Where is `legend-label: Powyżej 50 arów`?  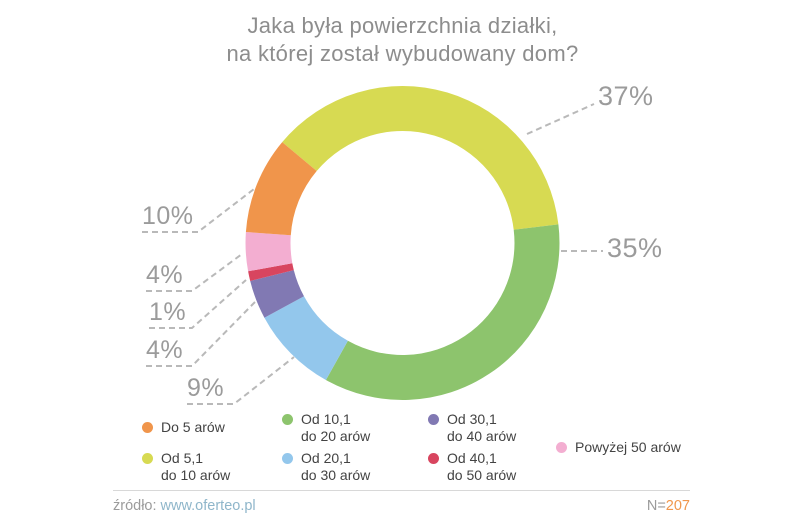 legend-label: Powyżej 50 arów is located at coordinates (628, 446).